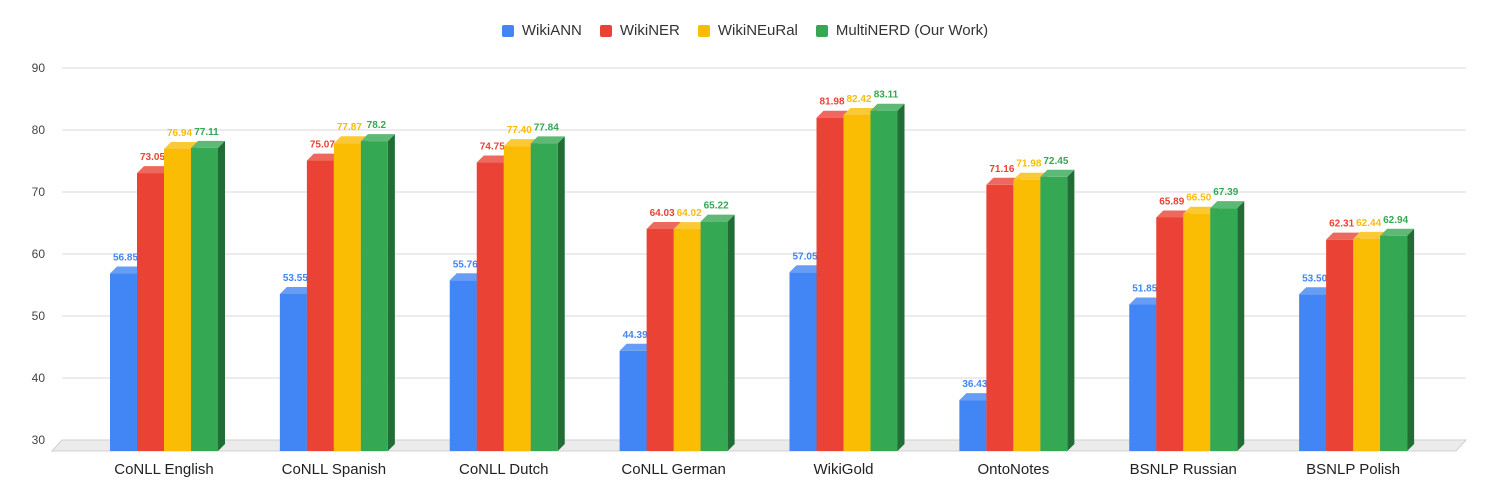 The image size is (1490, 503). I want to click on y-tick-label: 90, so click(39, 68).